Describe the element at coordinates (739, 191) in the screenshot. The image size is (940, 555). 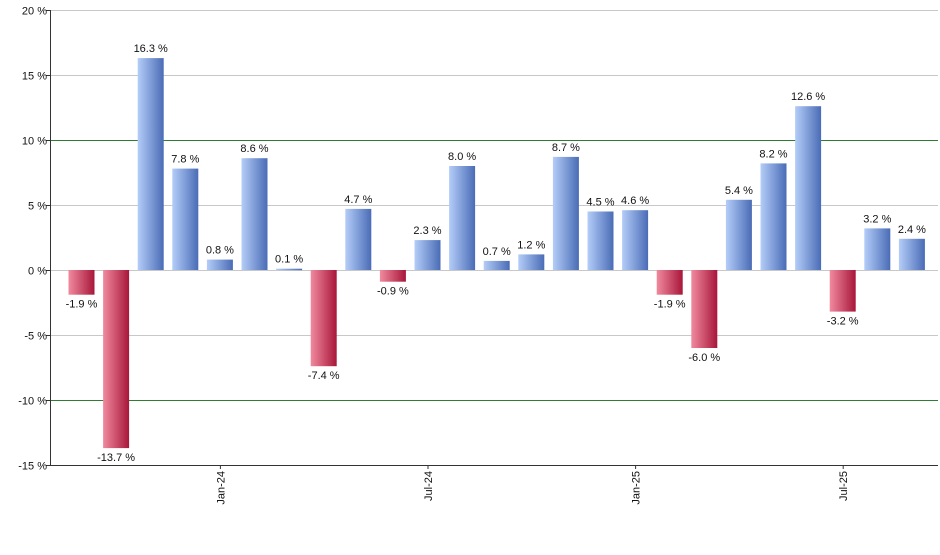
I see `data-label: 5.4 %` at that location.